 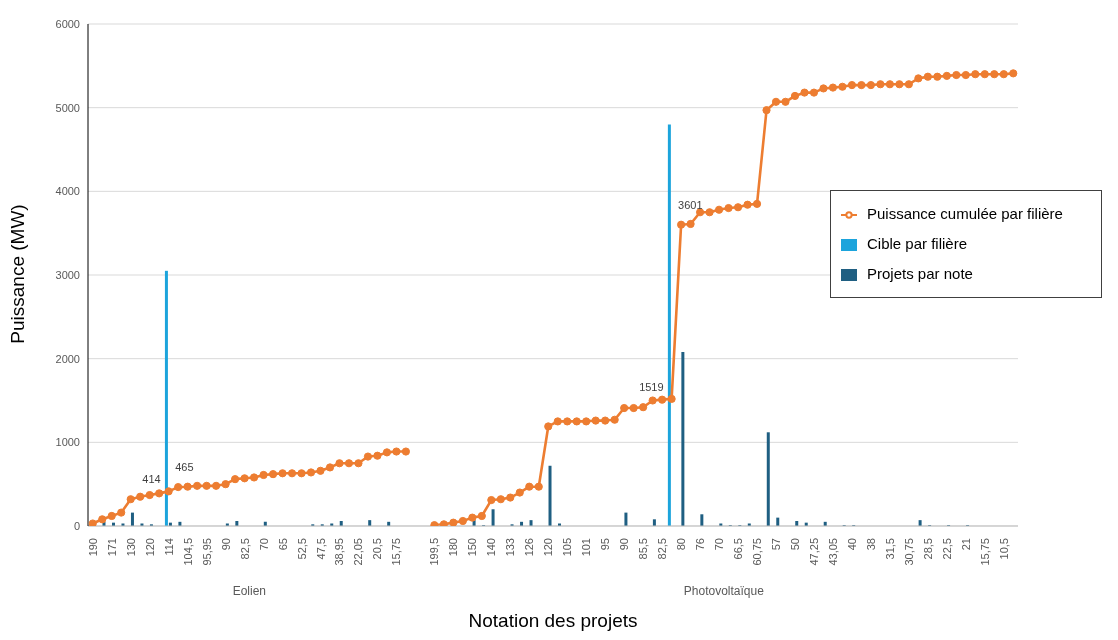 I want to click on x-tick-label: 57, so click(x=776, y=544).